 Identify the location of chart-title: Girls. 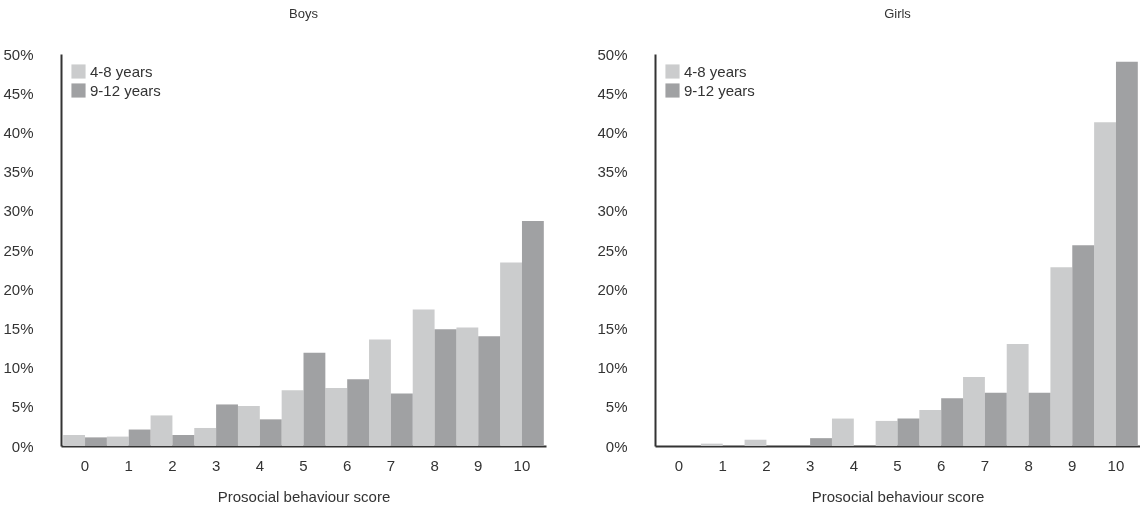
(898, 13).